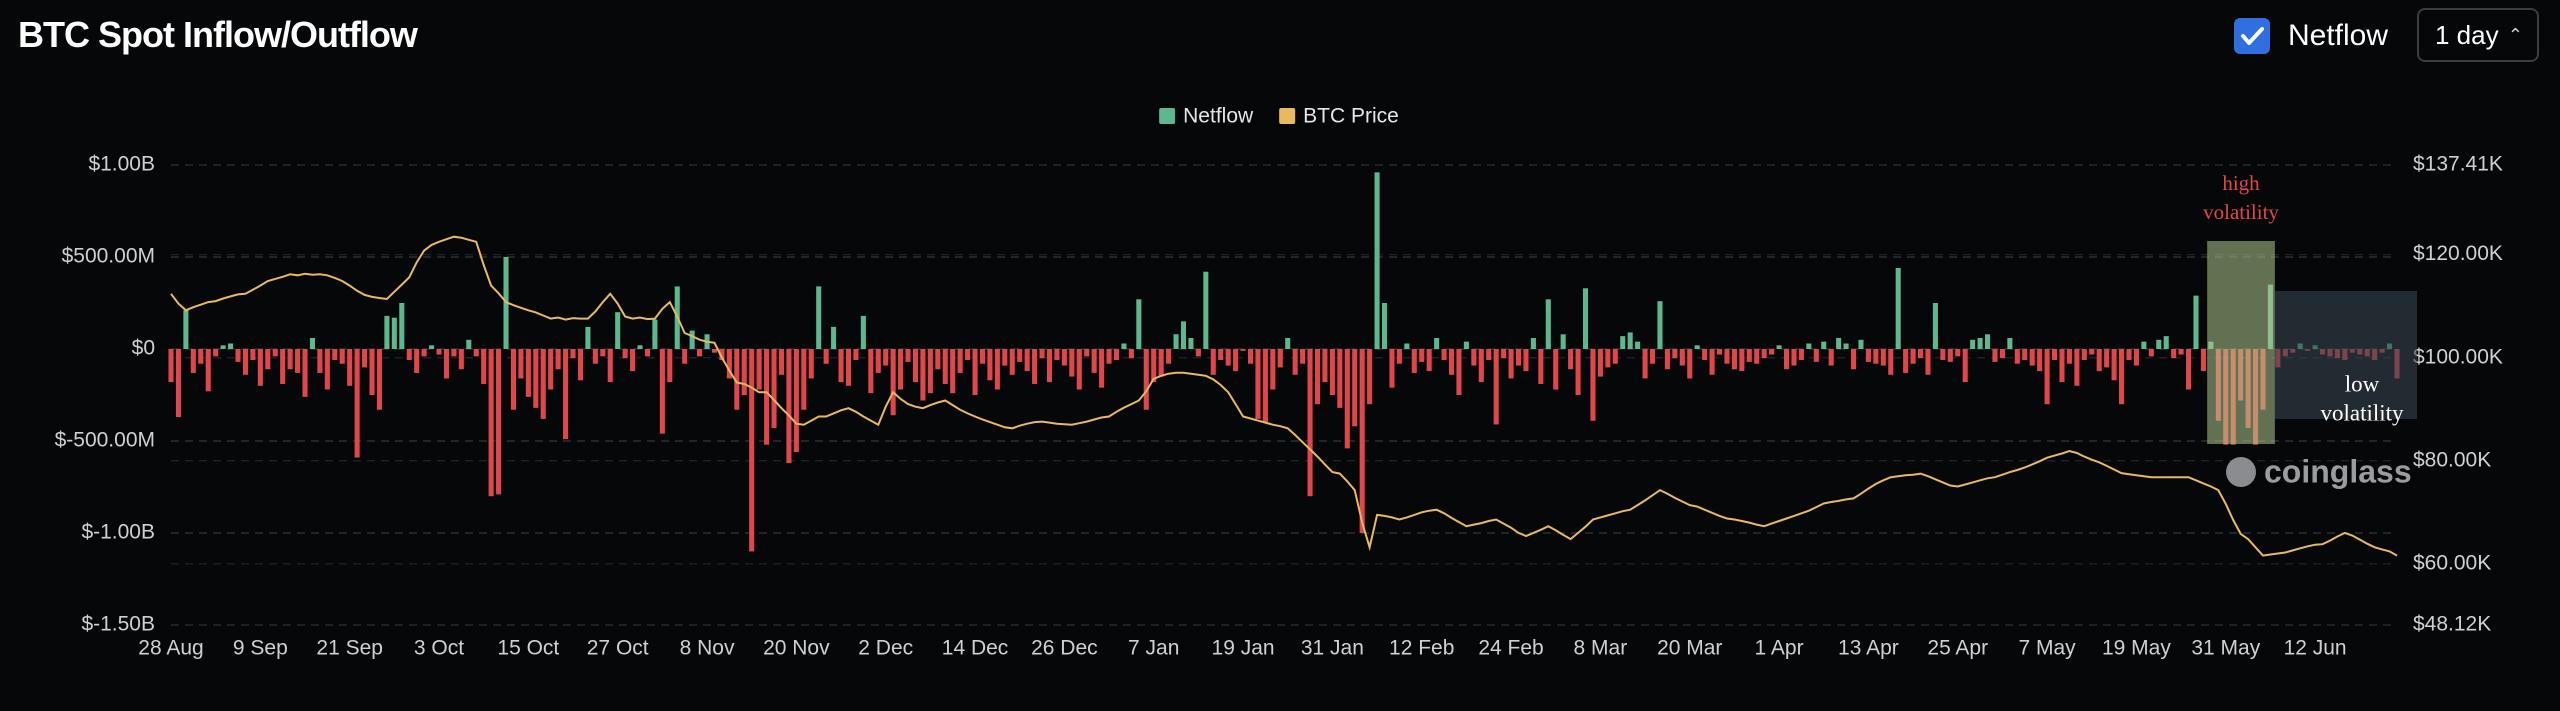 This screenshot has height=711, width=2560. Describe the element at coordinates (1868, 648) in the screenshot. I see `x-tick-label: 13 Apr` at that location.